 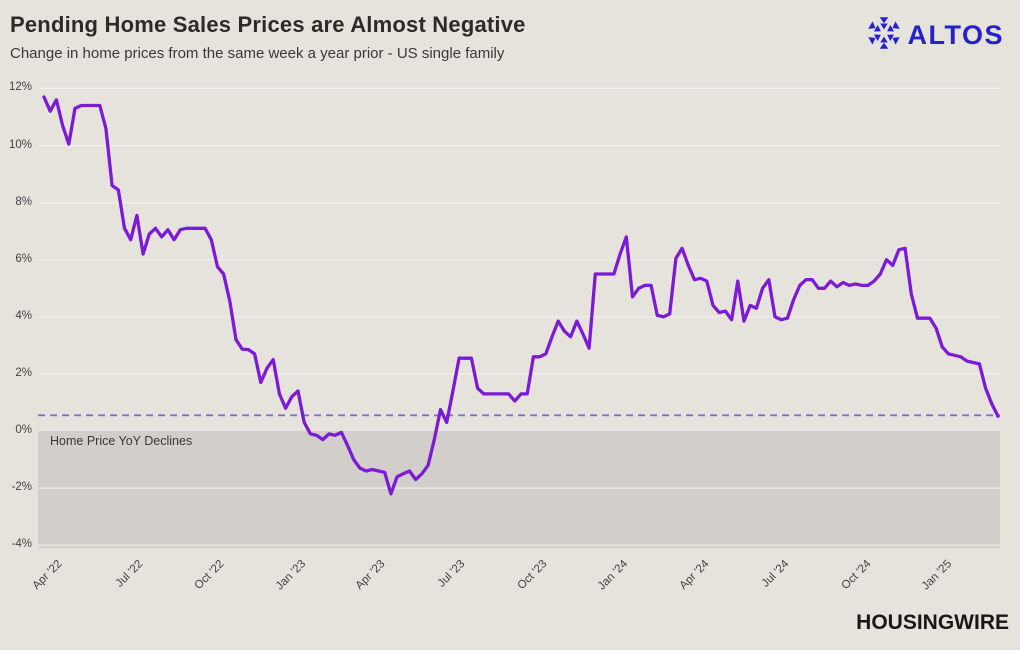 What do you see at coordinates (613, 575) in the screenshot?
I see `x-axis-label: Jan '24` at bounding box center [613, 575].